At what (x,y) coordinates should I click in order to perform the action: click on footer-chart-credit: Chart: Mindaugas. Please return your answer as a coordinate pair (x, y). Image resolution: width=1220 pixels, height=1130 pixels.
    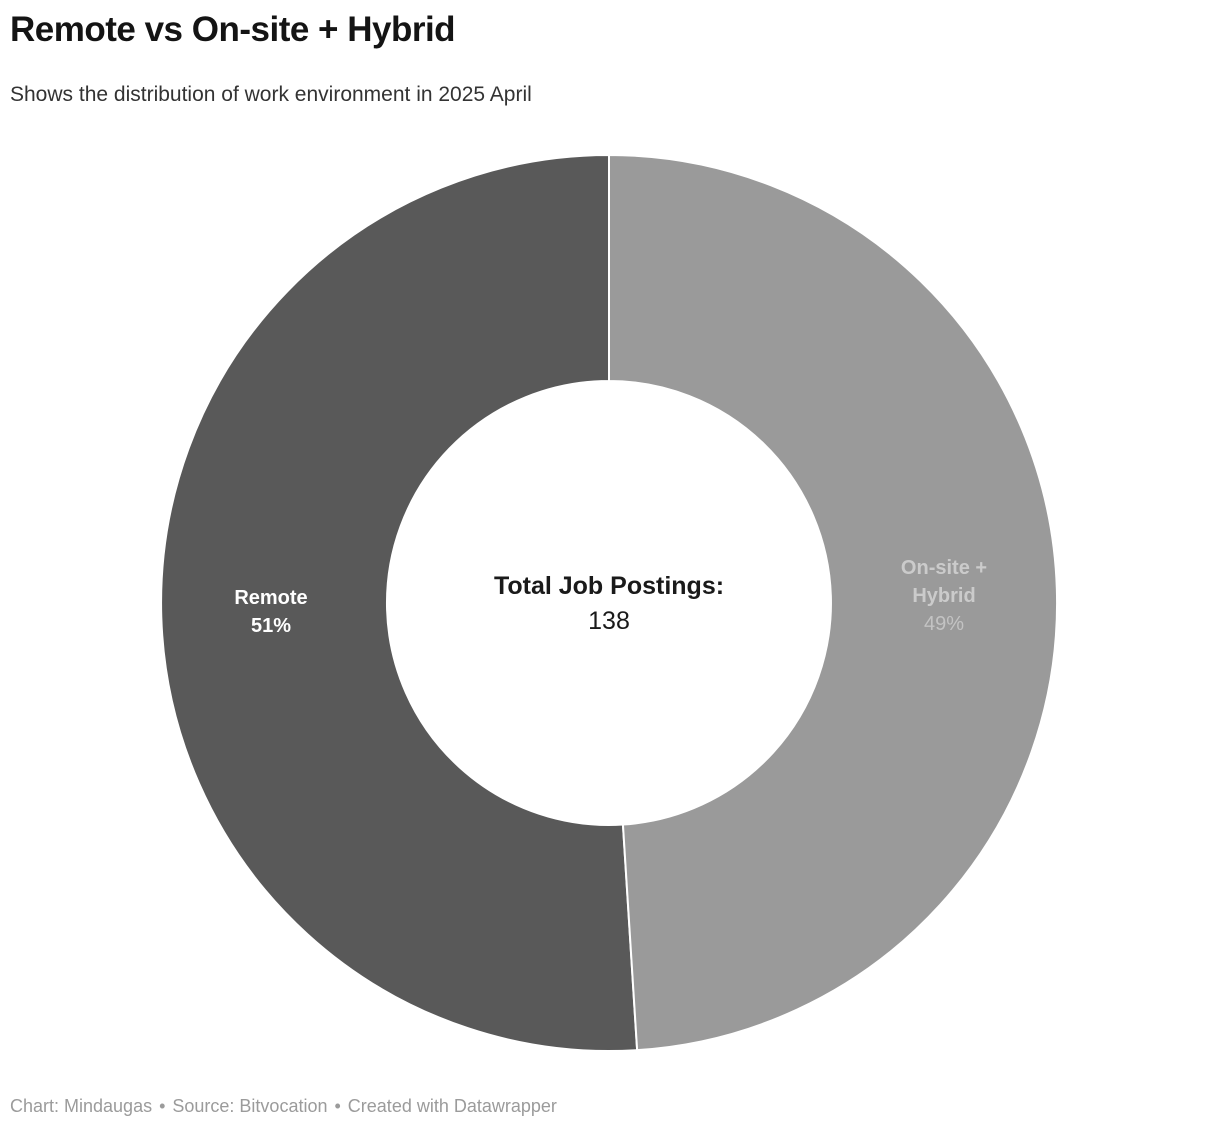
    Looking at the image, I should click on (81, 1106).